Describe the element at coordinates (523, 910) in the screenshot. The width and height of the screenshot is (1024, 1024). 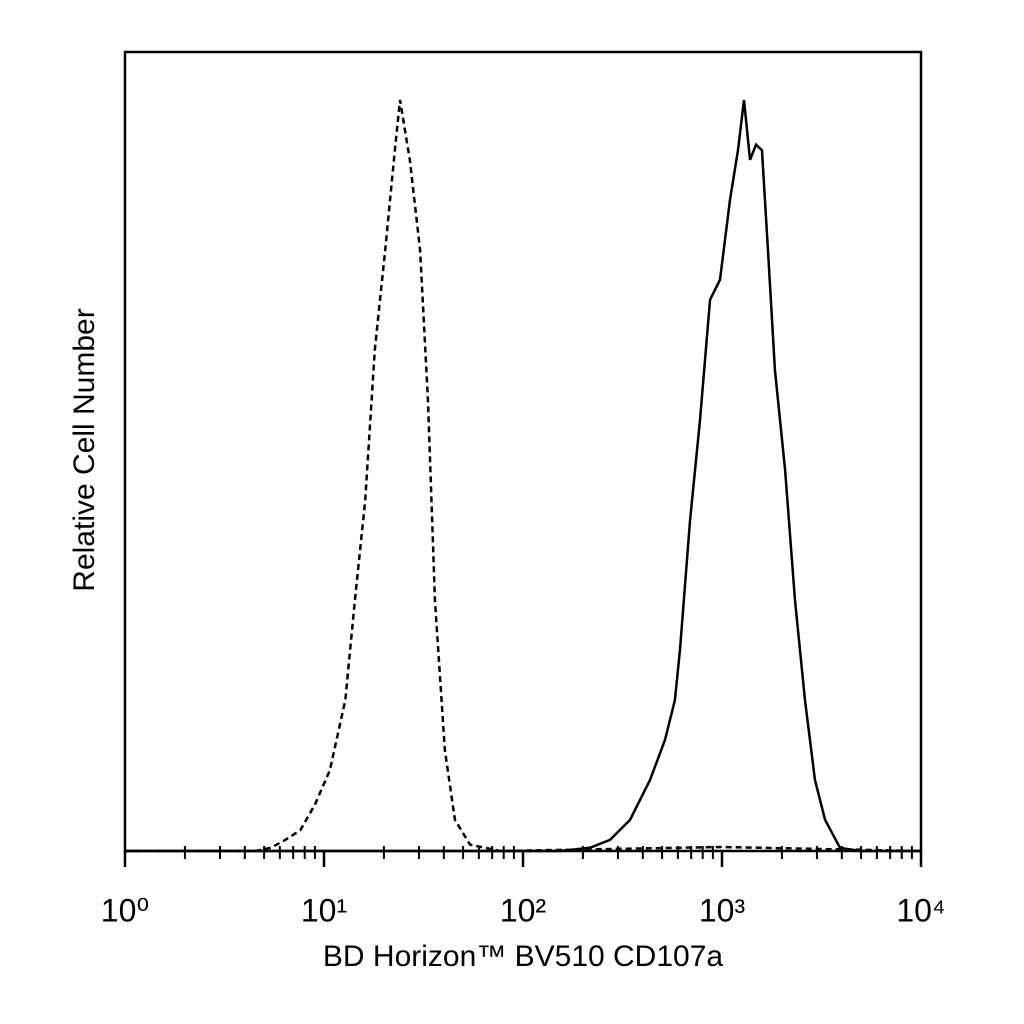
I see `x-tick-label: 10²` at that location.